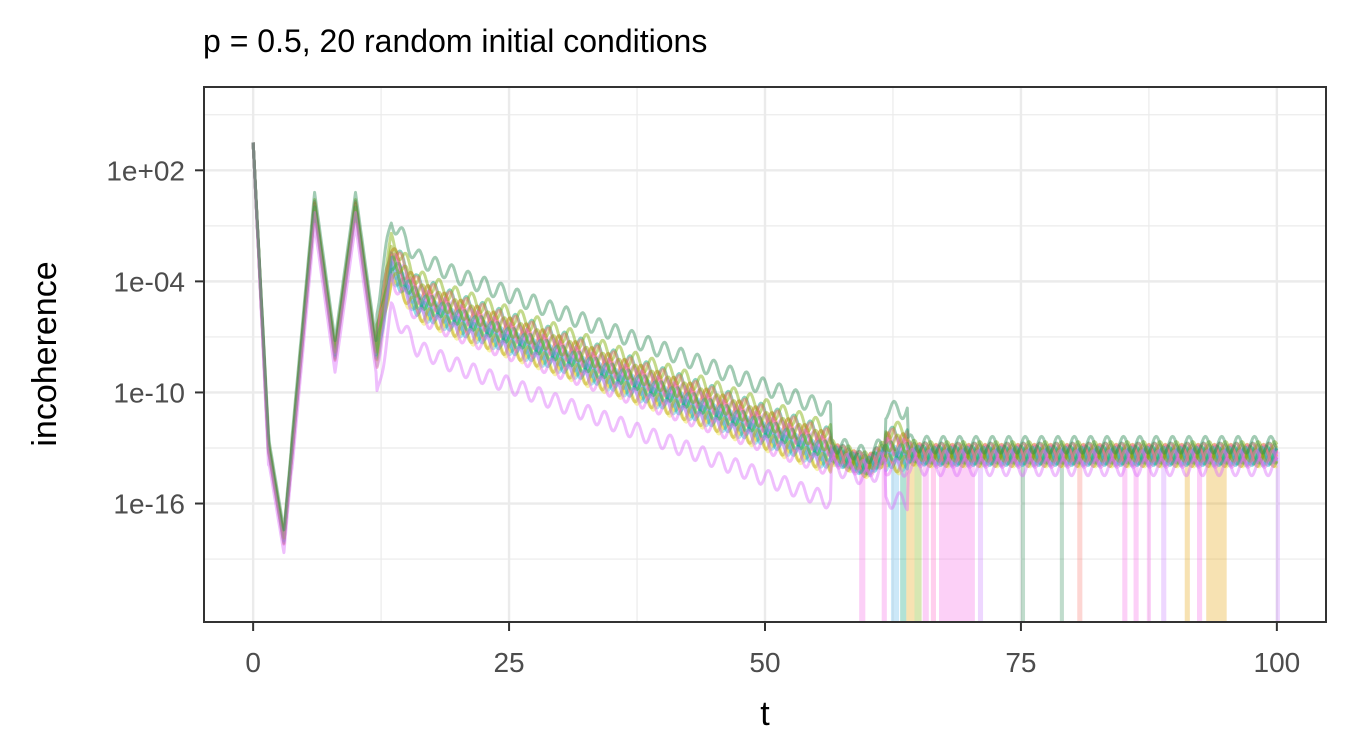 The width and height of the screenshot is (1350, 755). Describe the element at coordinates (1069, 536) in the screenshot. I see `dropout-bands` at that location.